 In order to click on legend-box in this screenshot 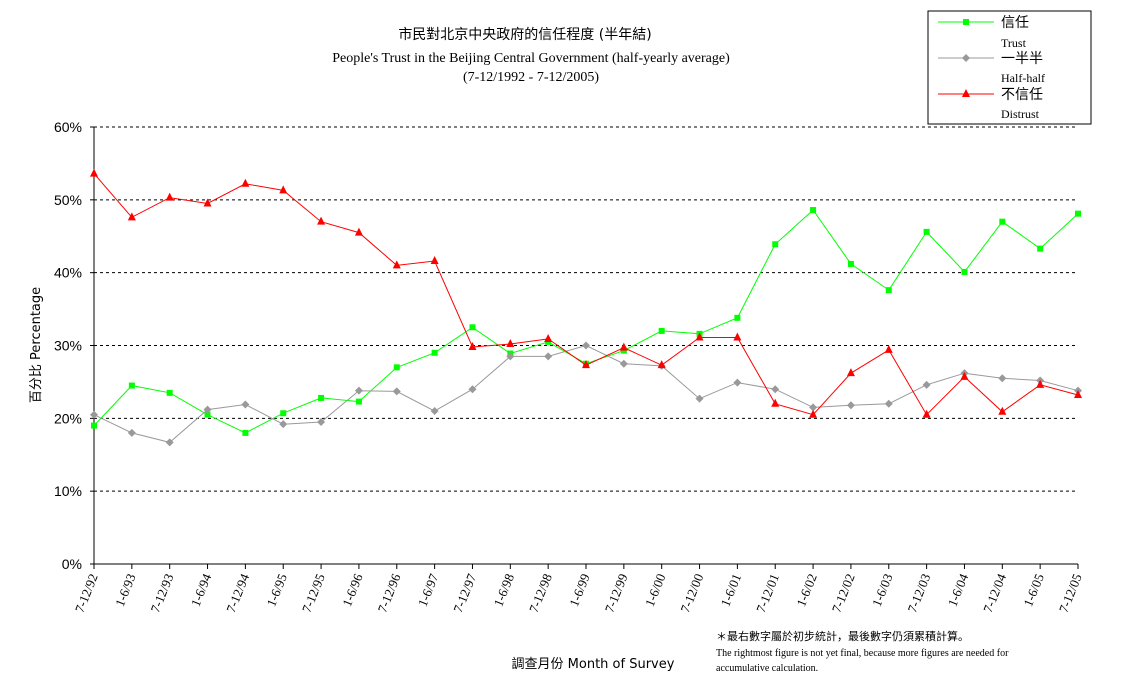, I will do `click(1009, 67)`.